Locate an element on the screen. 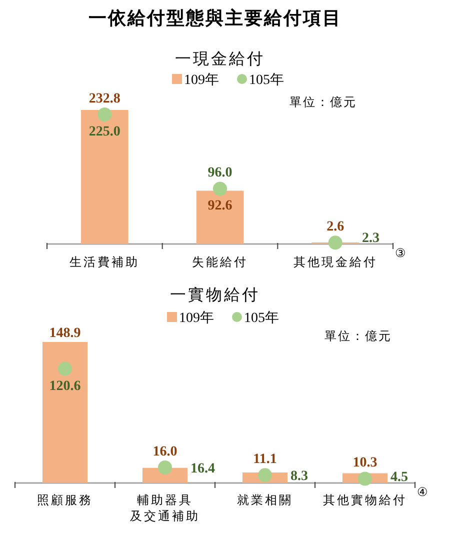  x-tick-label: 生活費補助 is located at coordinates (105, 262).